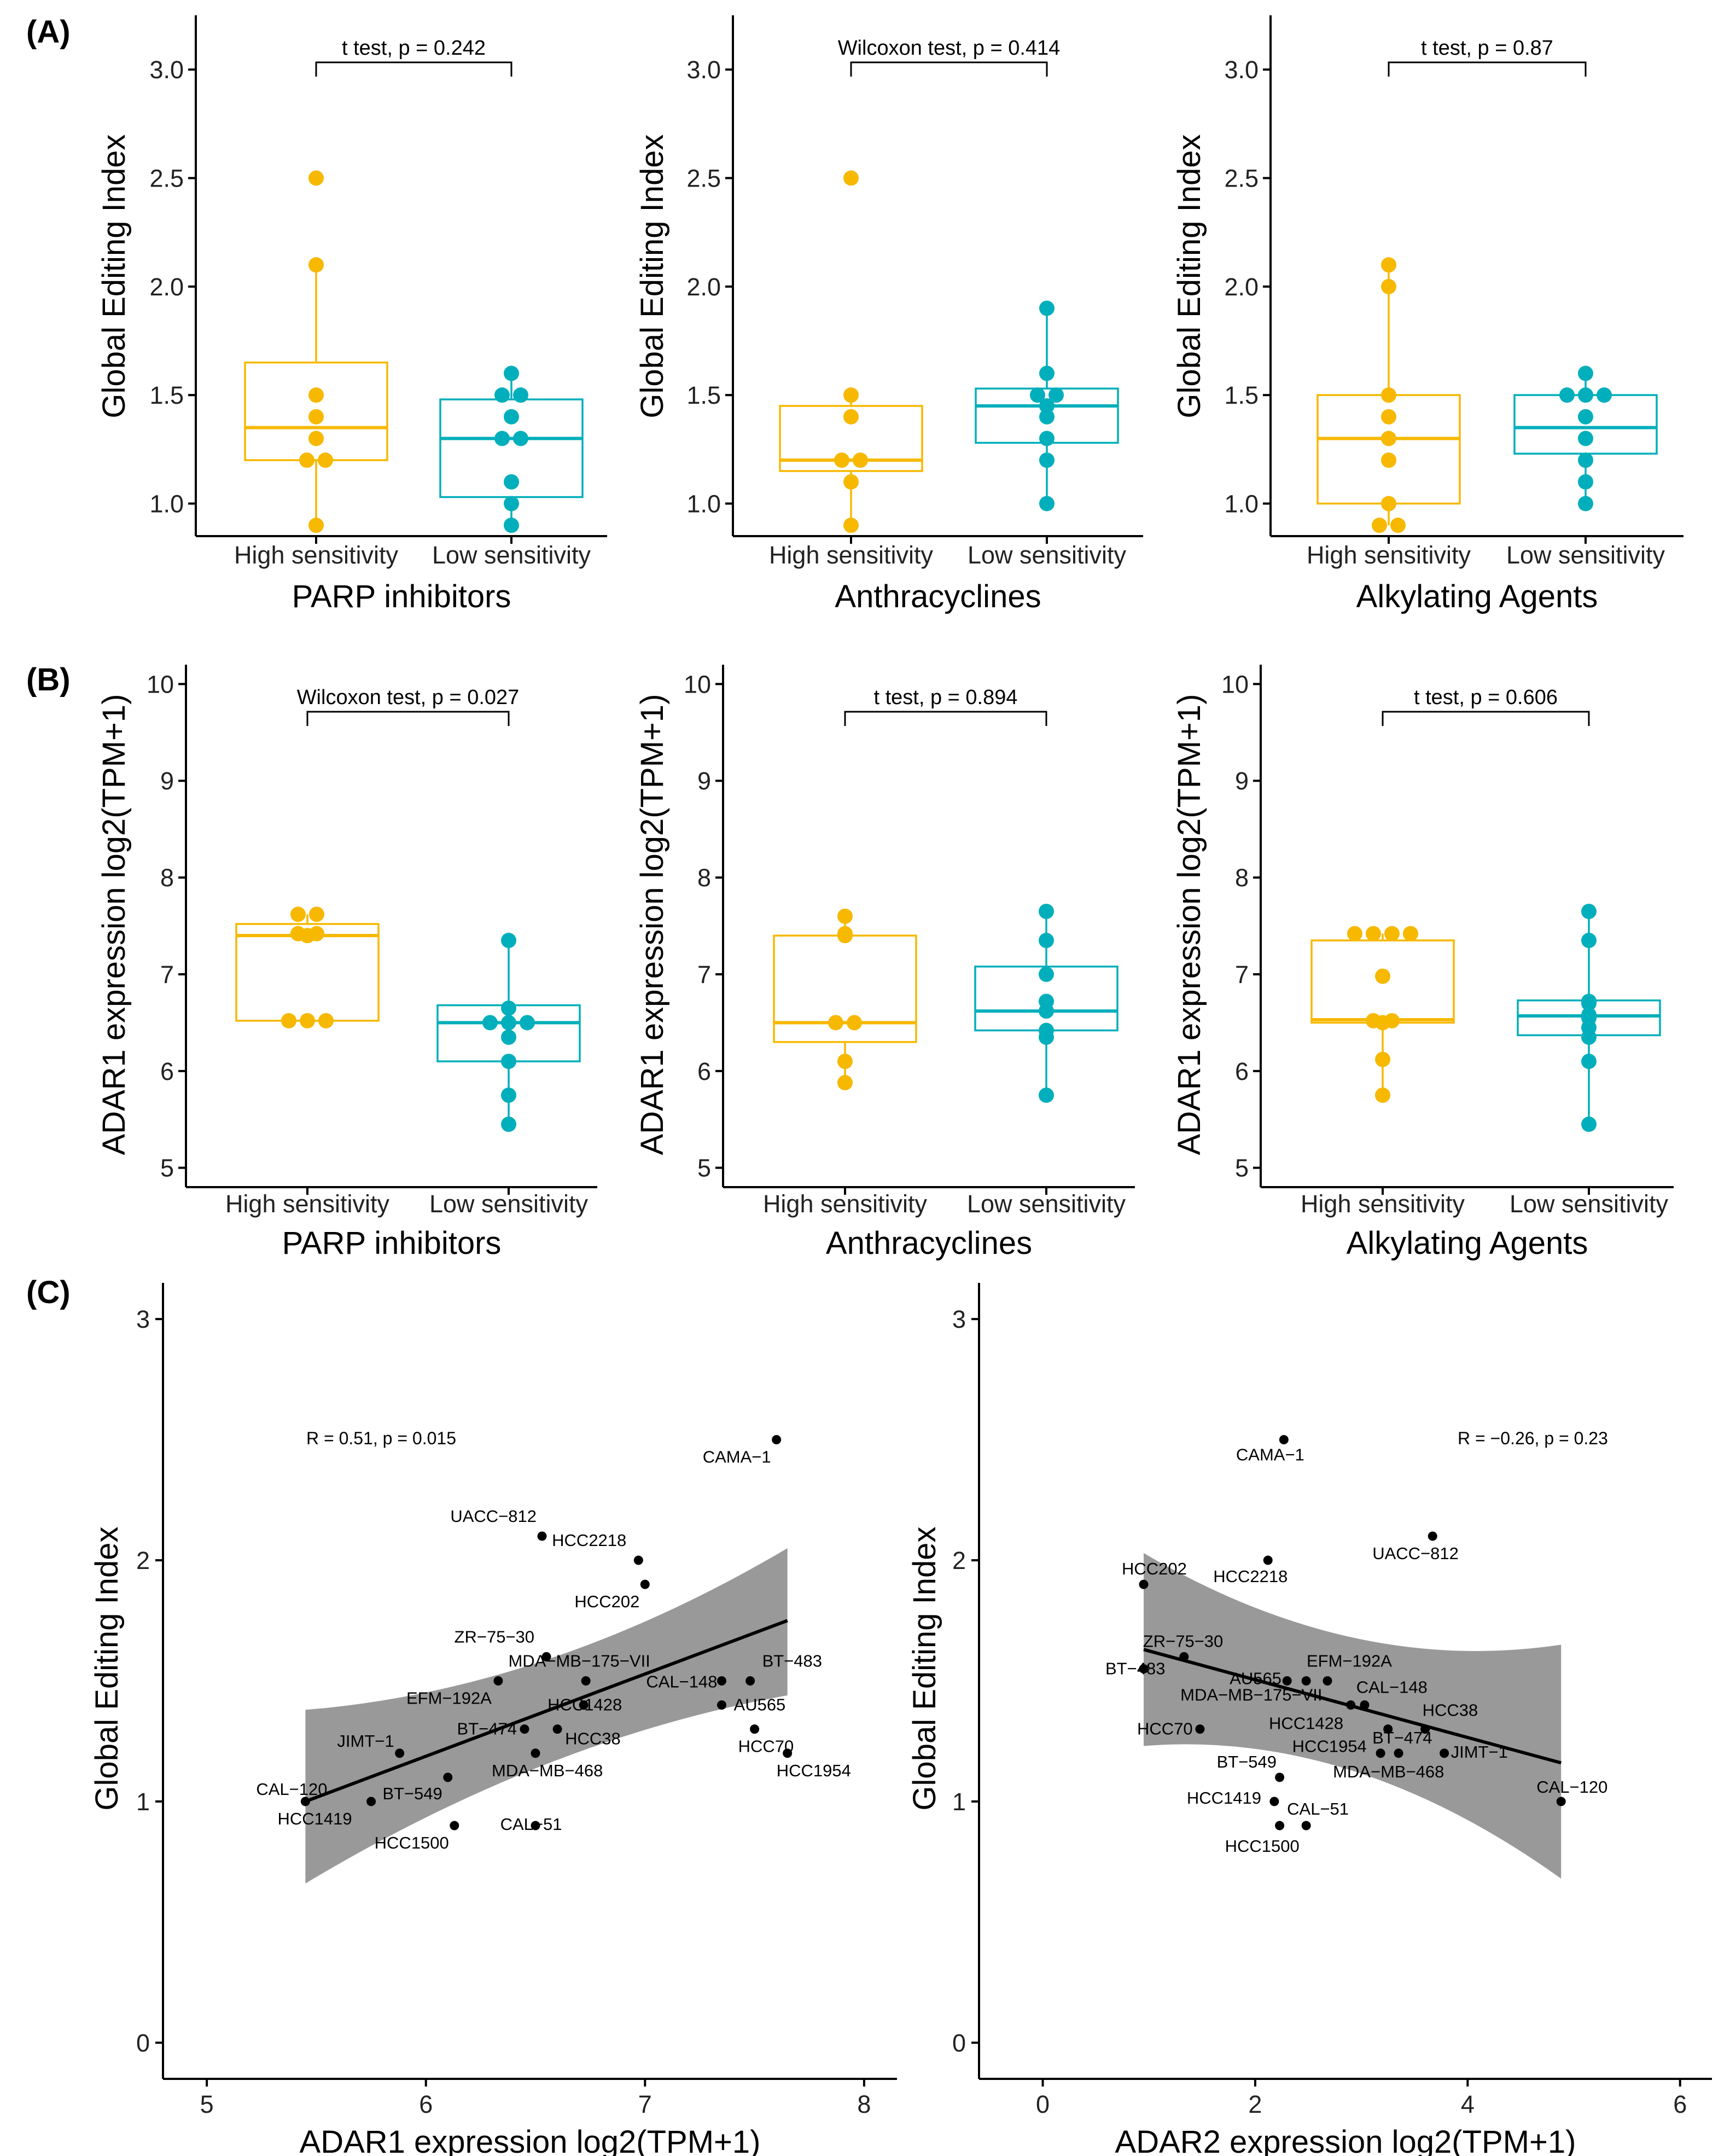 This screenshot has height=2156, width=1736. Describe the element at coordinates (959, 2043) in the screenshot. I see `y-tick-label: 0` at that location.